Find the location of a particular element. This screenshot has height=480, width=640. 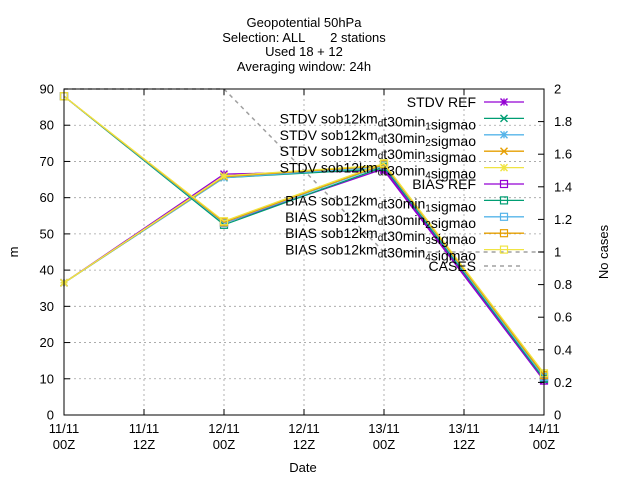

legend-item: STDV sob12kmdt30min1sigmao is located at coordinates (402, 121).